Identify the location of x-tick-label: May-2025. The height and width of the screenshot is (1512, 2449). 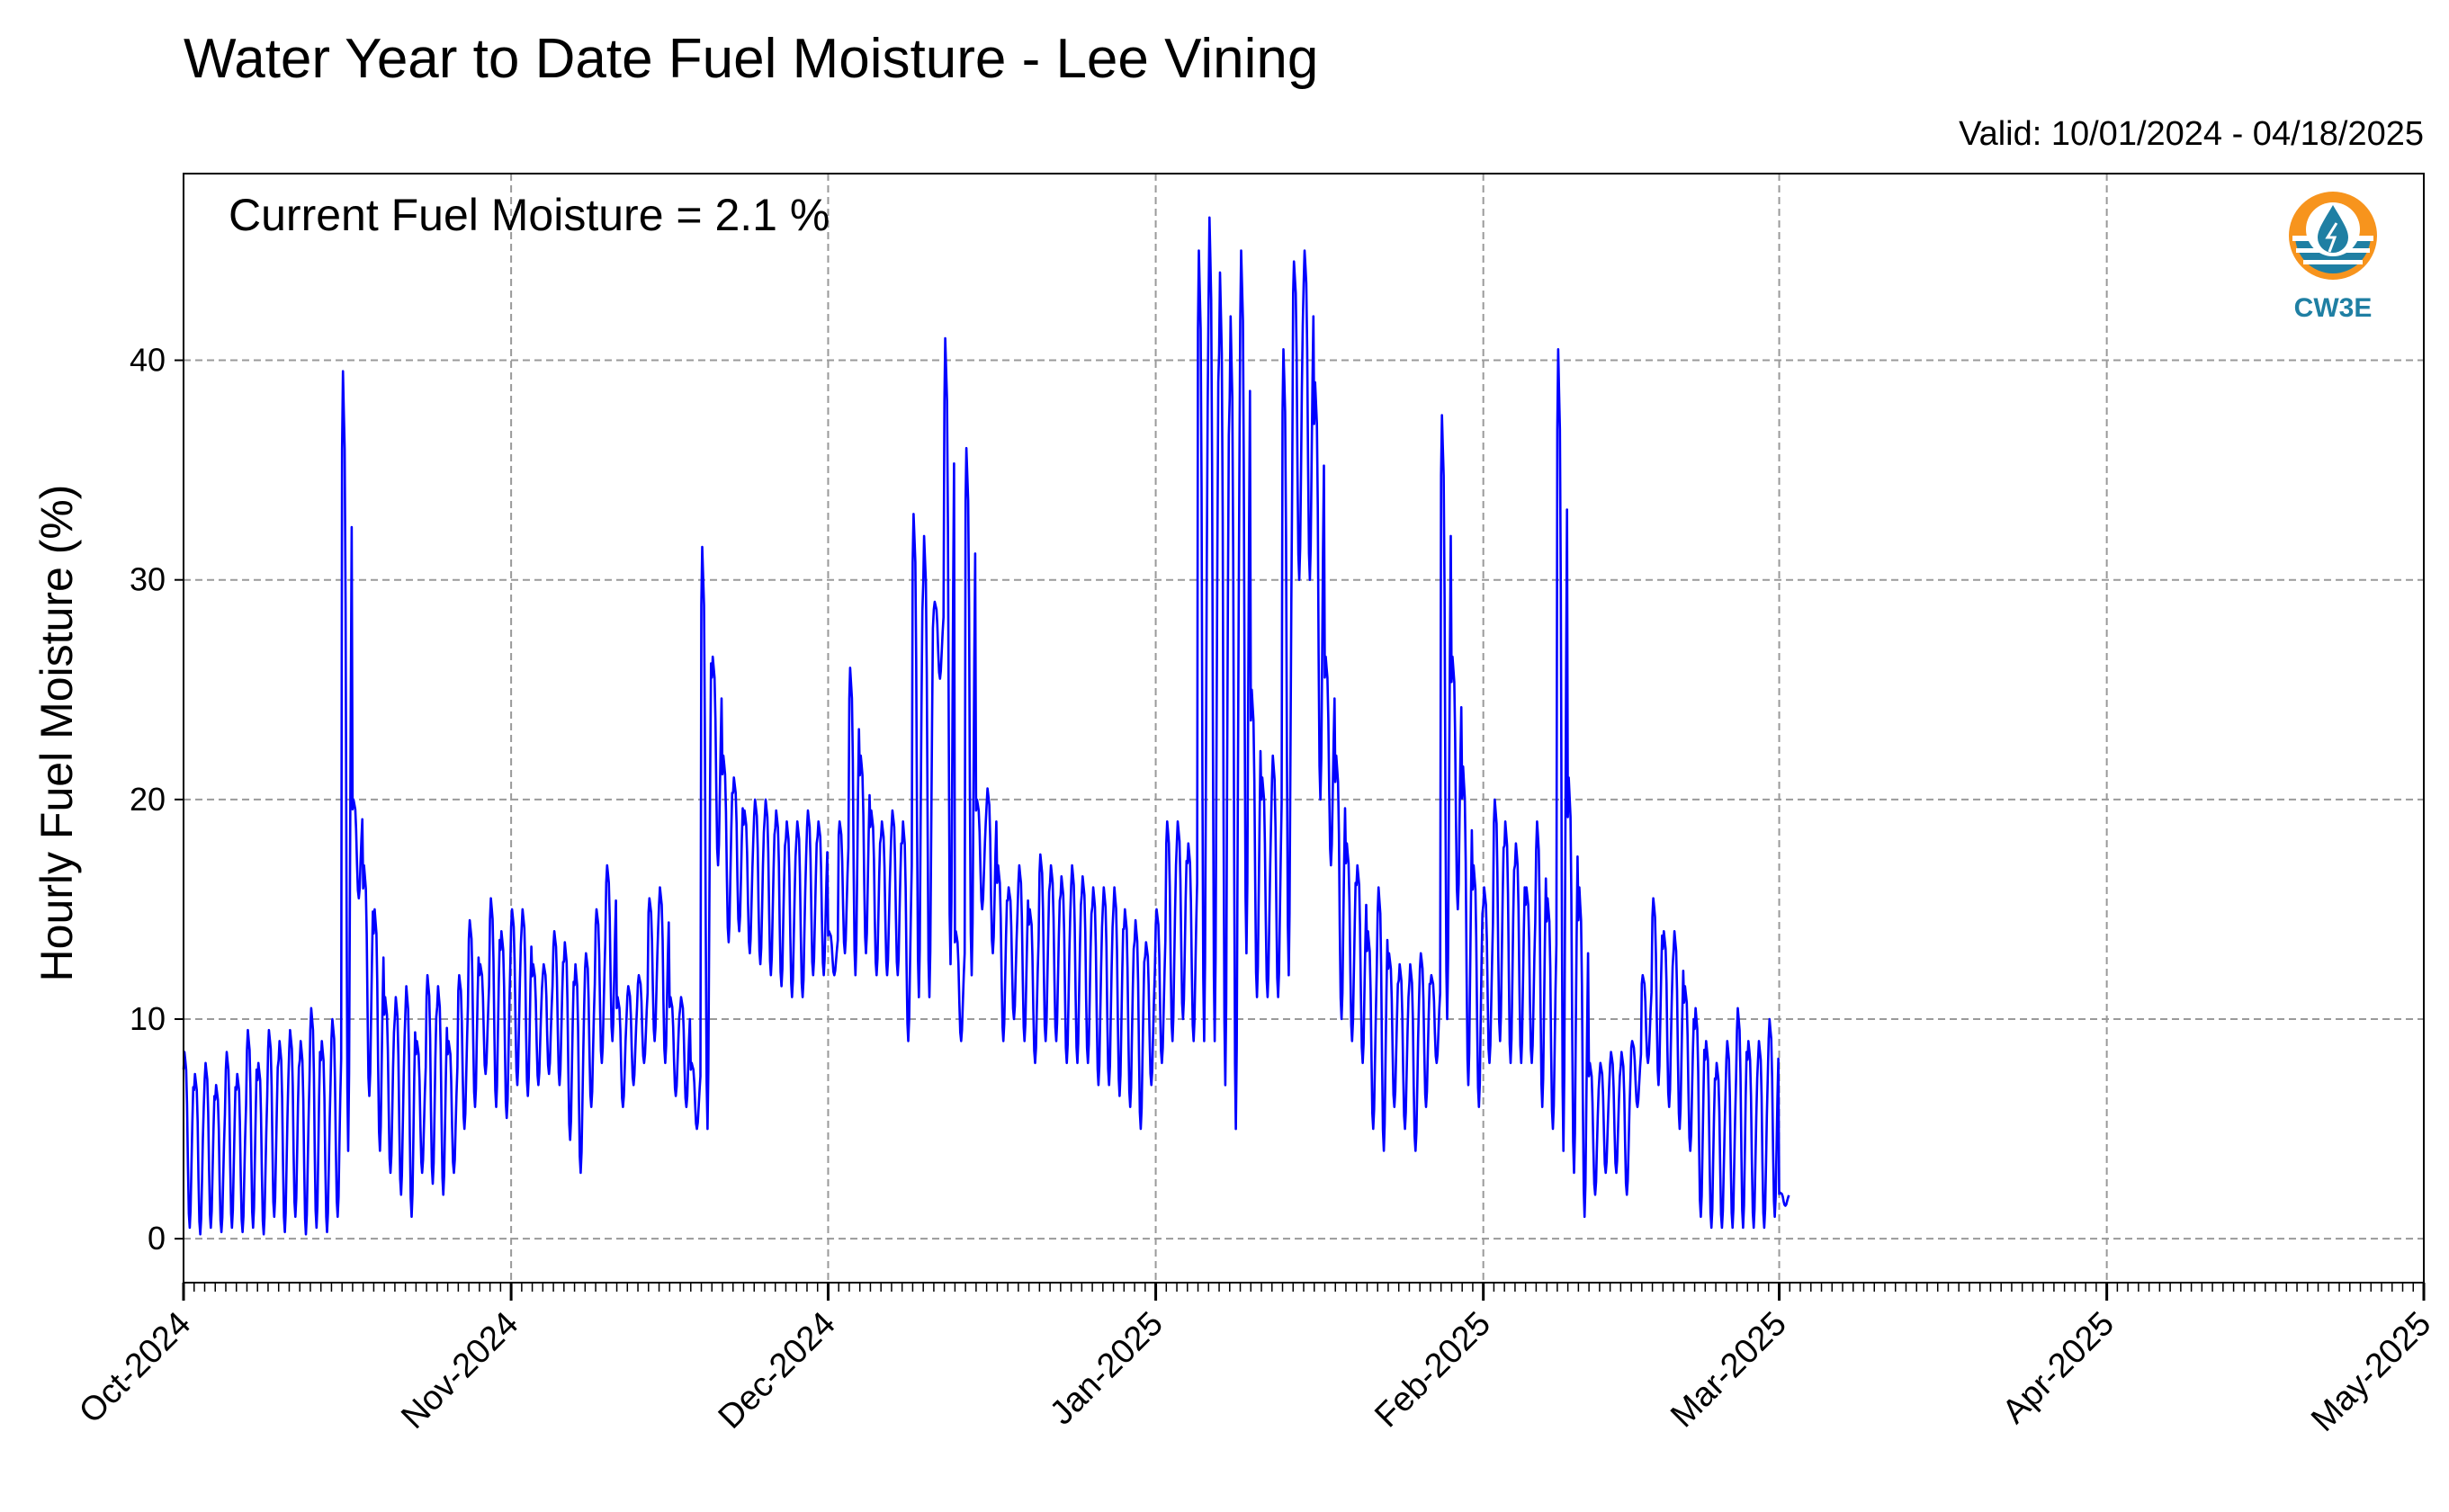
(2371, 1372).